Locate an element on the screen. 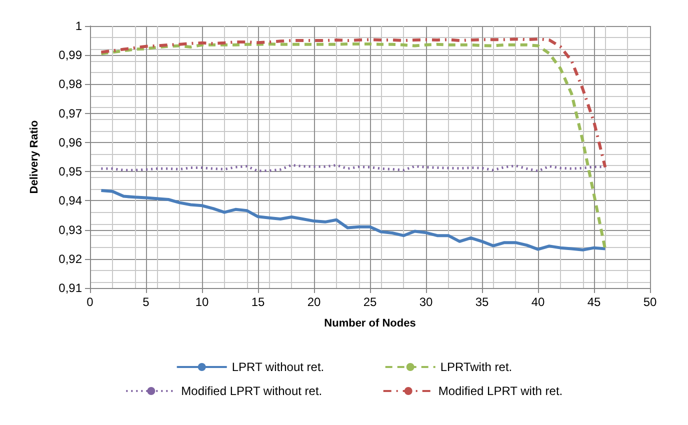 The height and width of the screenshot is (425, 688). x-tick-label: 10 is located at coordinates (202, 302).